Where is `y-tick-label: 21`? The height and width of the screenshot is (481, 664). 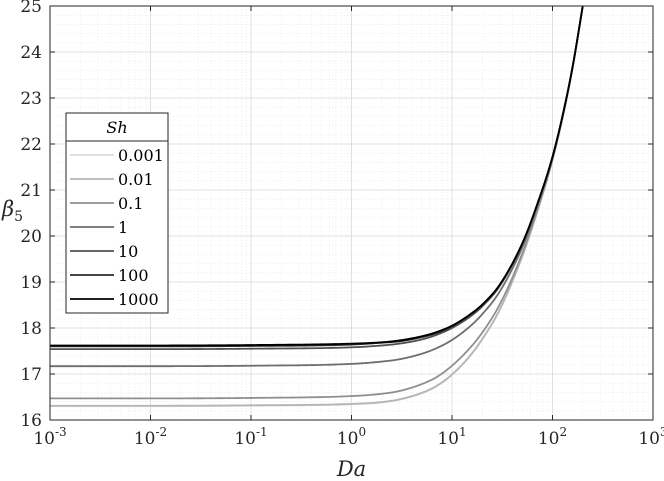 y-tick-label: 21 is located at coordinates (31, 191).